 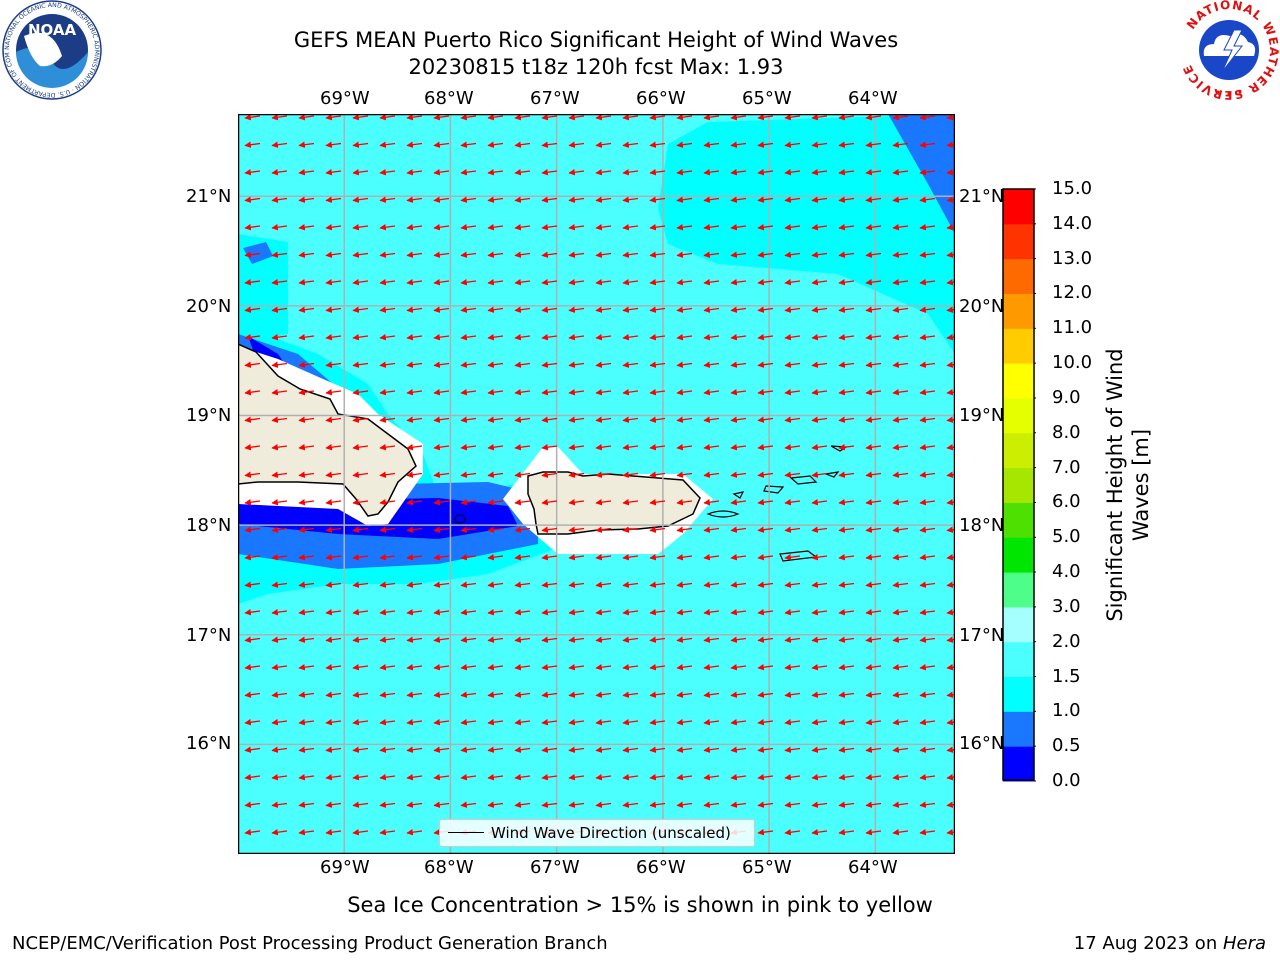 I want to click on colorbar-tick-label: 4.0, so click(x=1066, y=572).